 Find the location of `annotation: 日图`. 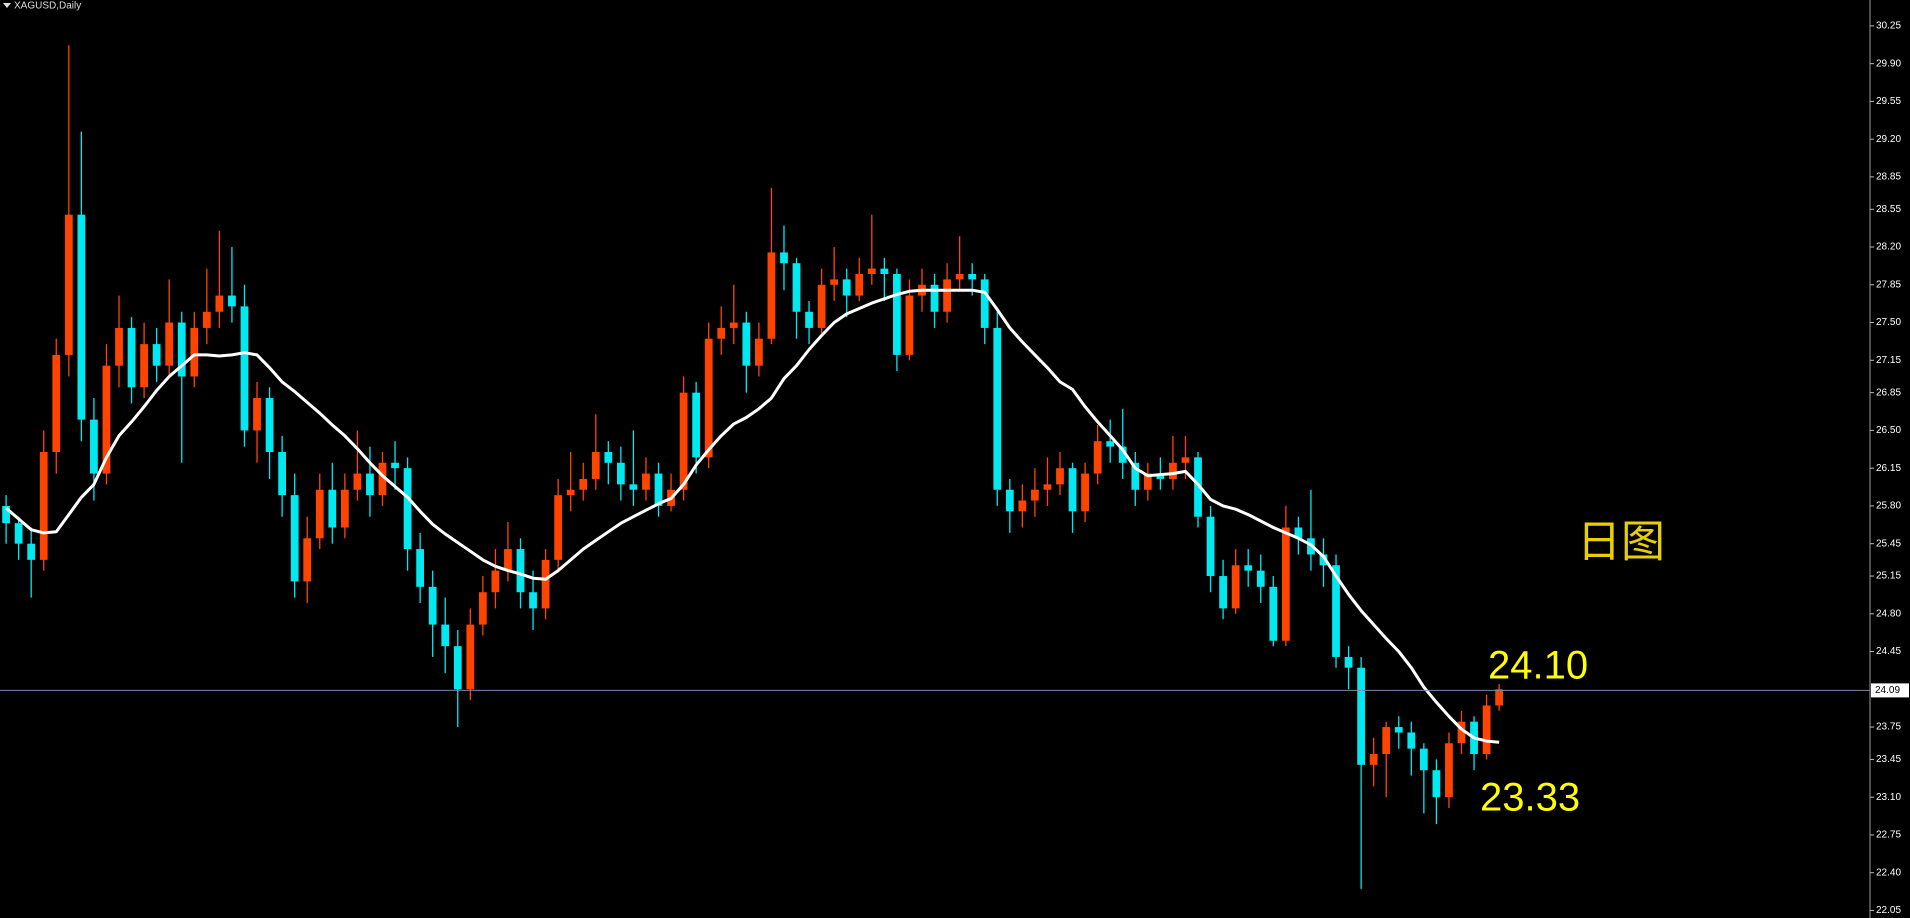

annotation: 日图 is located at coordinates (1621, 542).